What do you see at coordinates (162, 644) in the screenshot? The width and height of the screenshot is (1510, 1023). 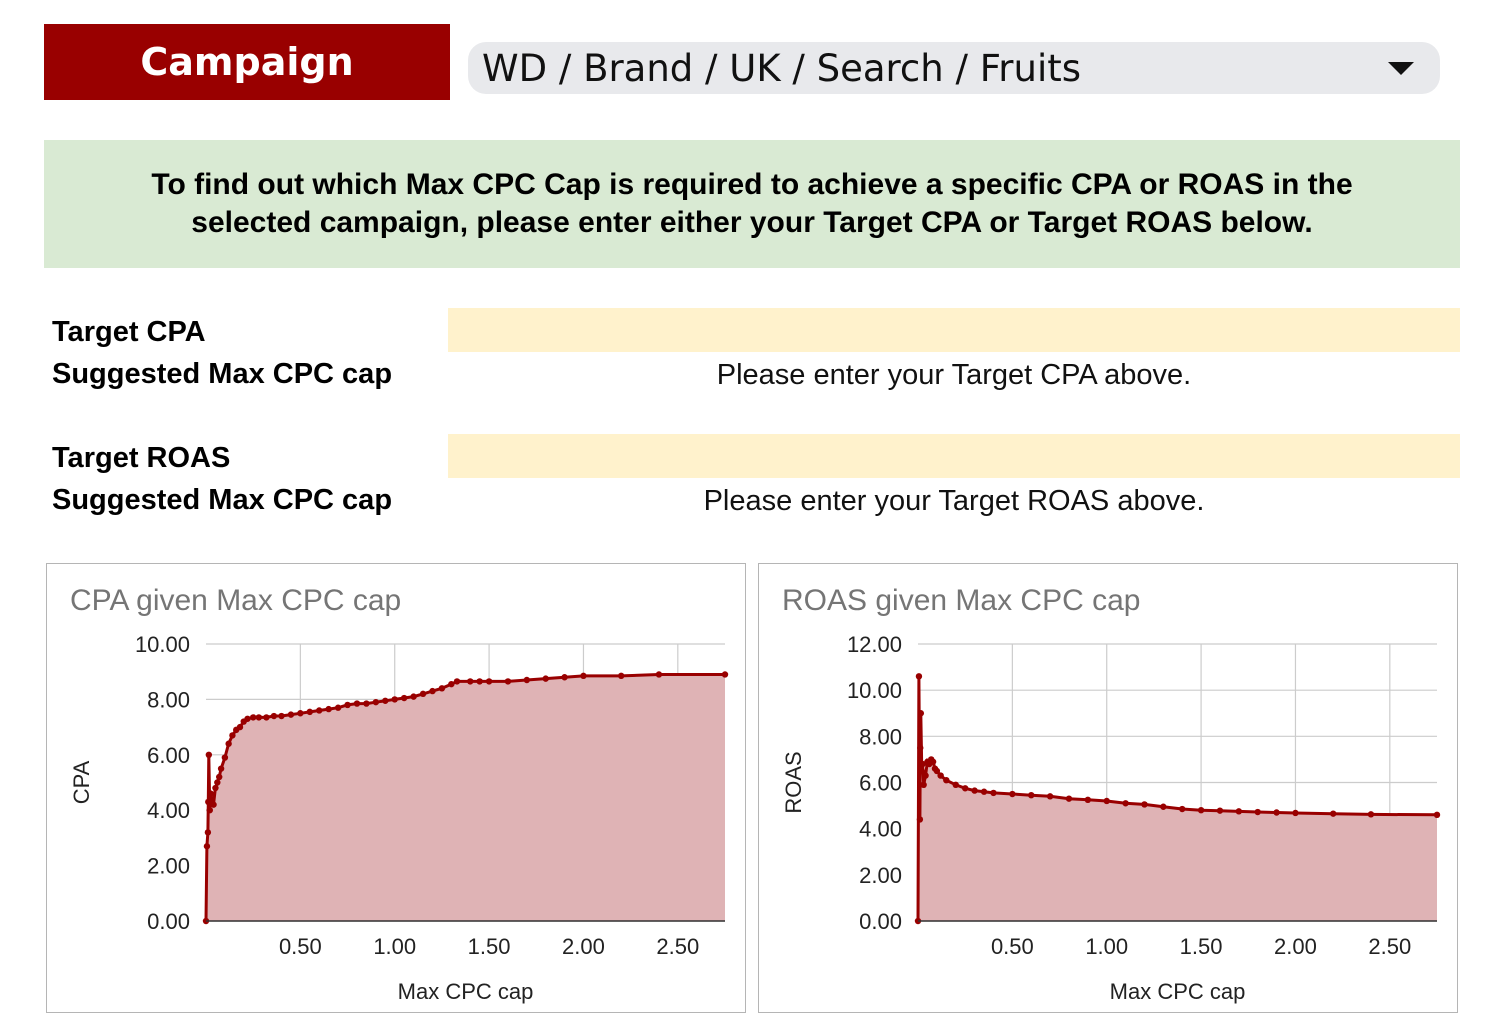 I see `cpa-y-tick-label: 10.00` at bounding box center [162, 644].